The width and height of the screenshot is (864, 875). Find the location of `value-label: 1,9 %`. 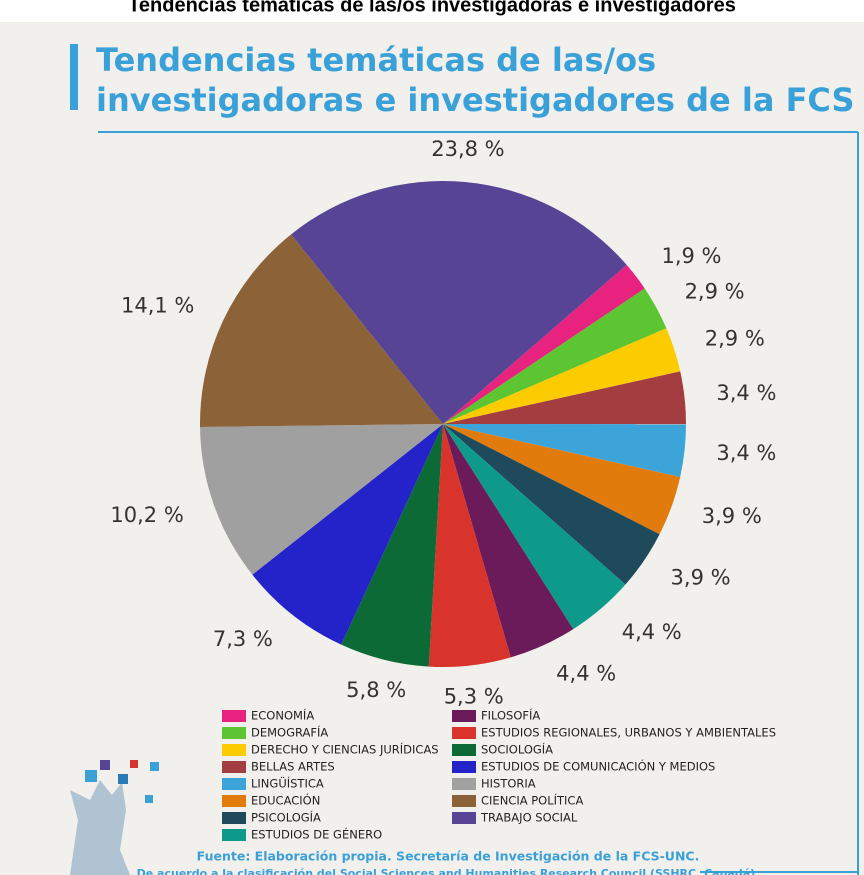

value-label: 1,9 % is located at coordinates (691, 256).